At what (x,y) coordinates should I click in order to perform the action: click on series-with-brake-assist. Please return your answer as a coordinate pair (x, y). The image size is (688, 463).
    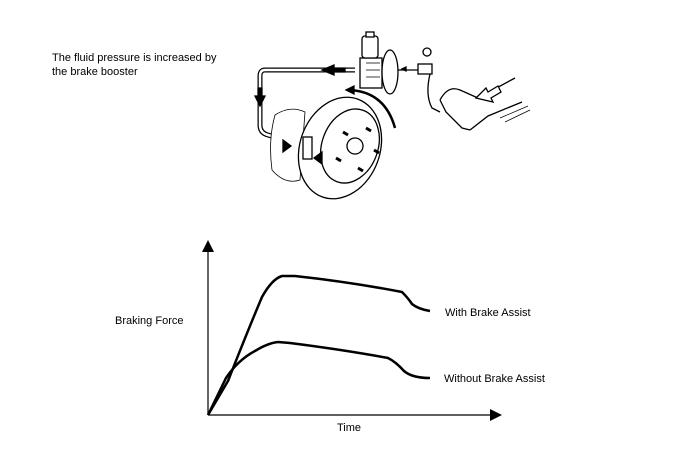
    Looking at the image, I should click on (318, 345).